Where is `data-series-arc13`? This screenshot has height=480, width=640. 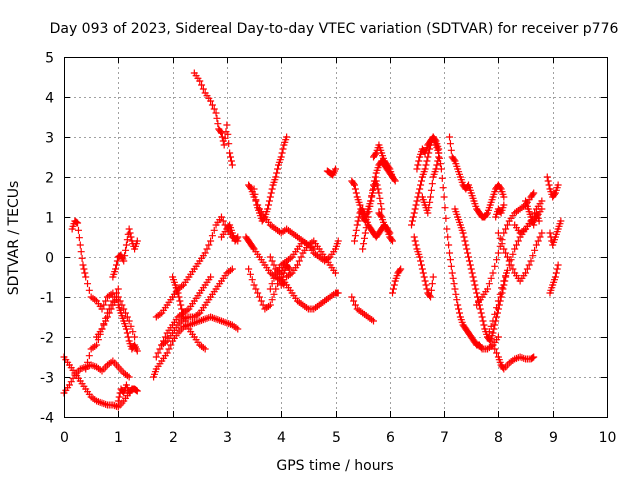
data-series-arc13 is located at coordinates (189, 313).